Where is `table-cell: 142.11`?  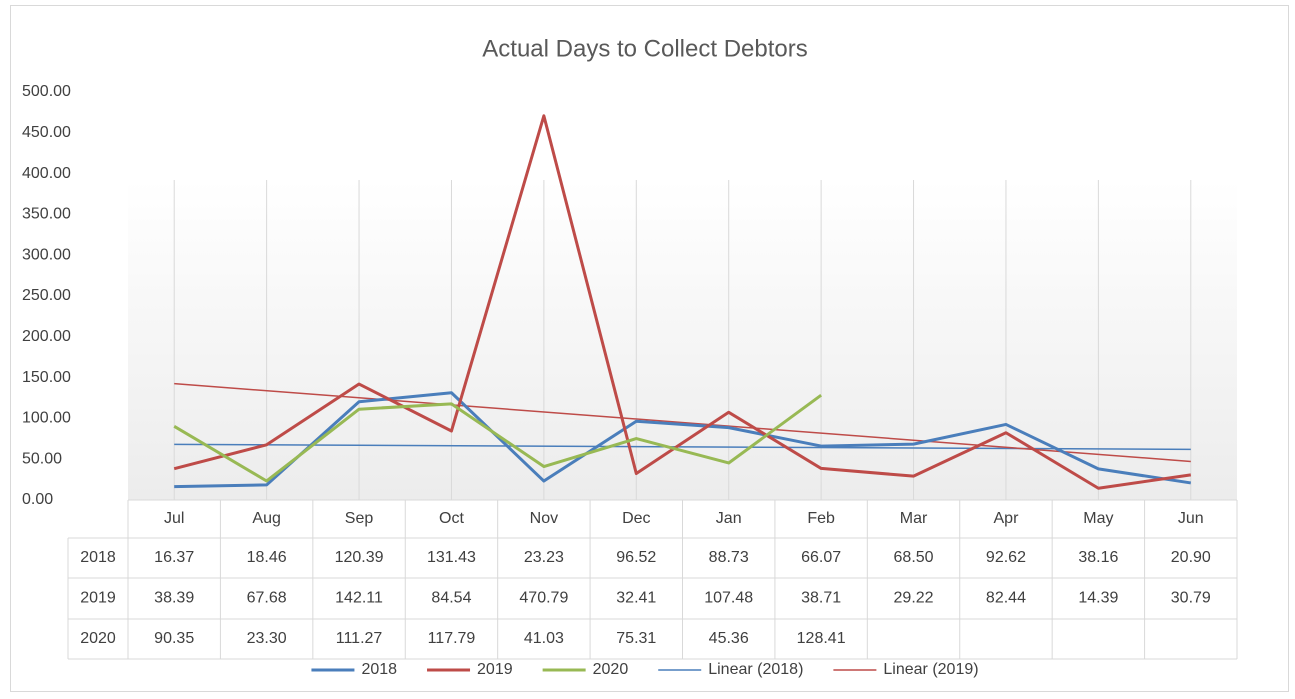
table-cell: 142.11 is located at coordinates (359, 598).